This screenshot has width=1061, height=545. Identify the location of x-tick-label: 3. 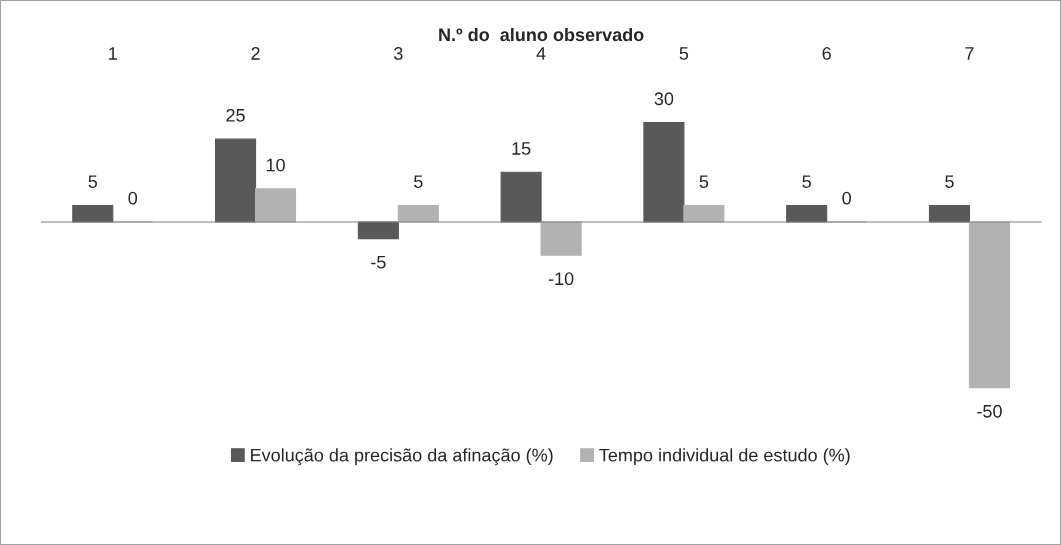
(398, 53).